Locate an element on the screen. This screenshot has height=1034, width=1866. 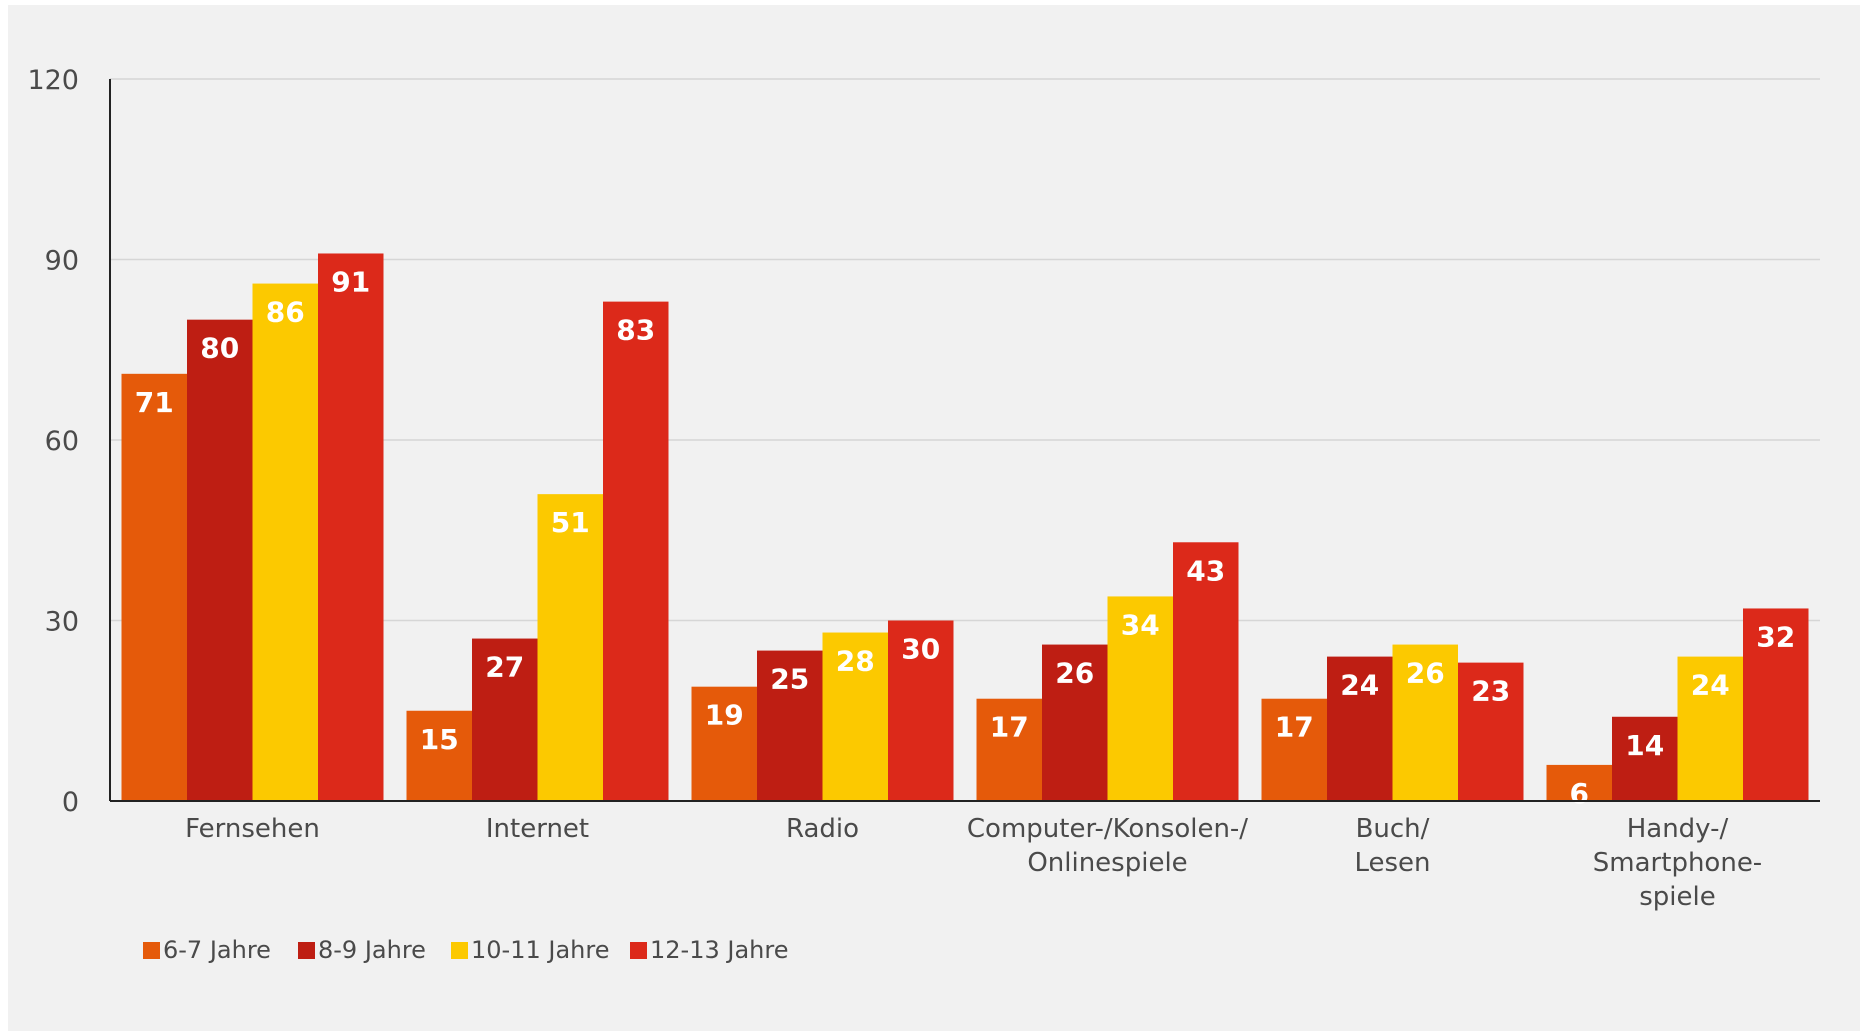
x-tick-label: Fernsehen is located at coordinates (252, 829).